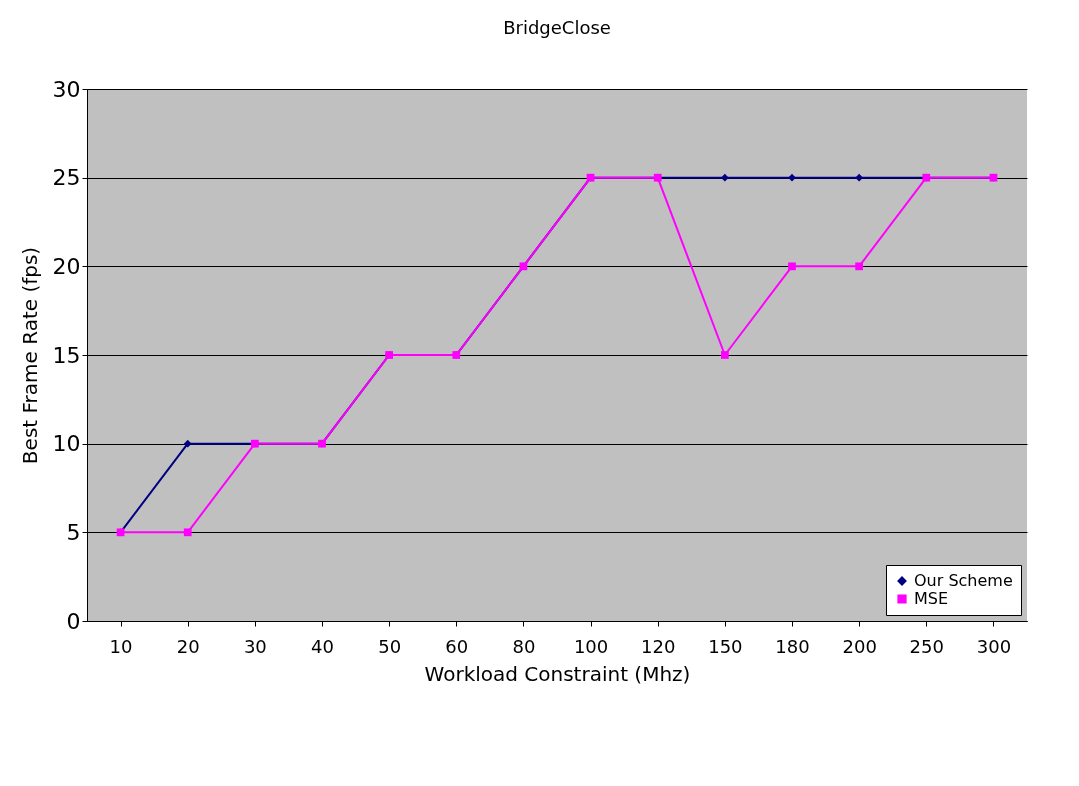  Describe the element at coordinates (591, 646) in the screenshot. I see `x-tick-label: 100` at that location.